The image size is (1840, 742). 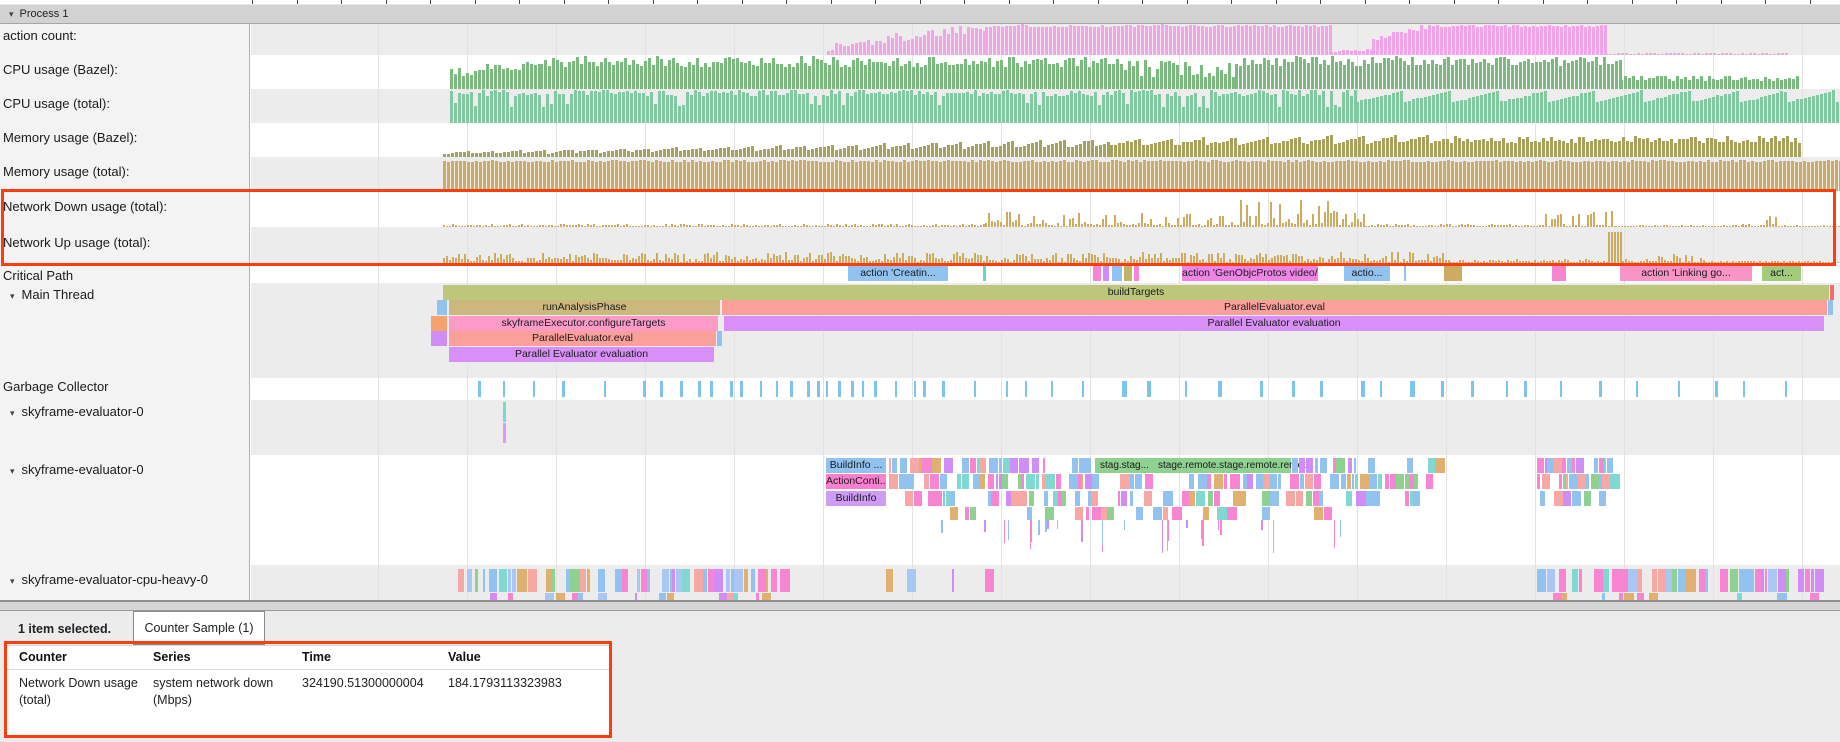 I want to click on track-label: ▾ skyframe-evaluator-0, so click(x=77, y=411).